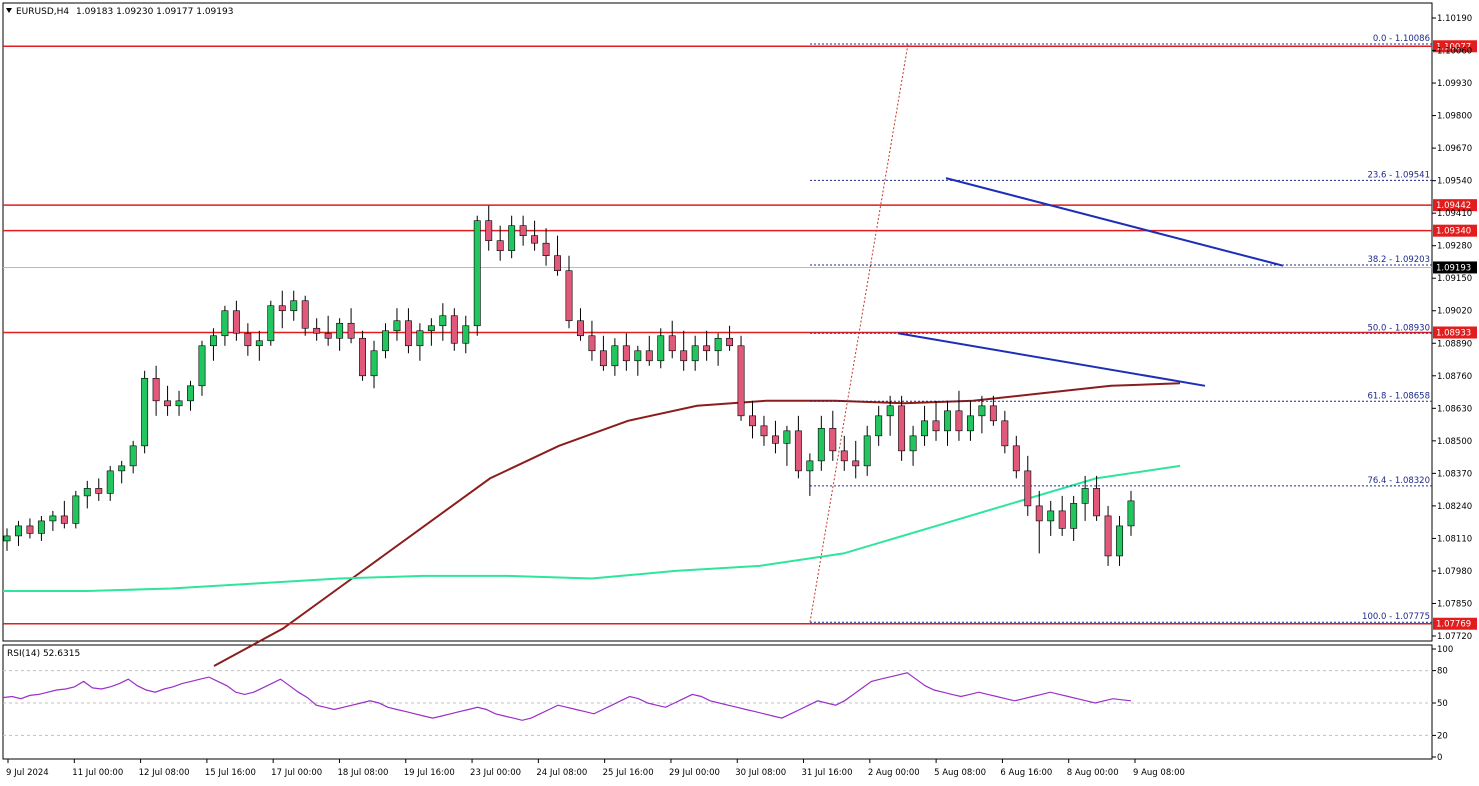 Image resolution: width=1479 pixels, height=786 pixels. Describe the element at coordinates (362, 773) in the screenshot. I see `time-tick-label: 18 Jul 08:00` at that location.